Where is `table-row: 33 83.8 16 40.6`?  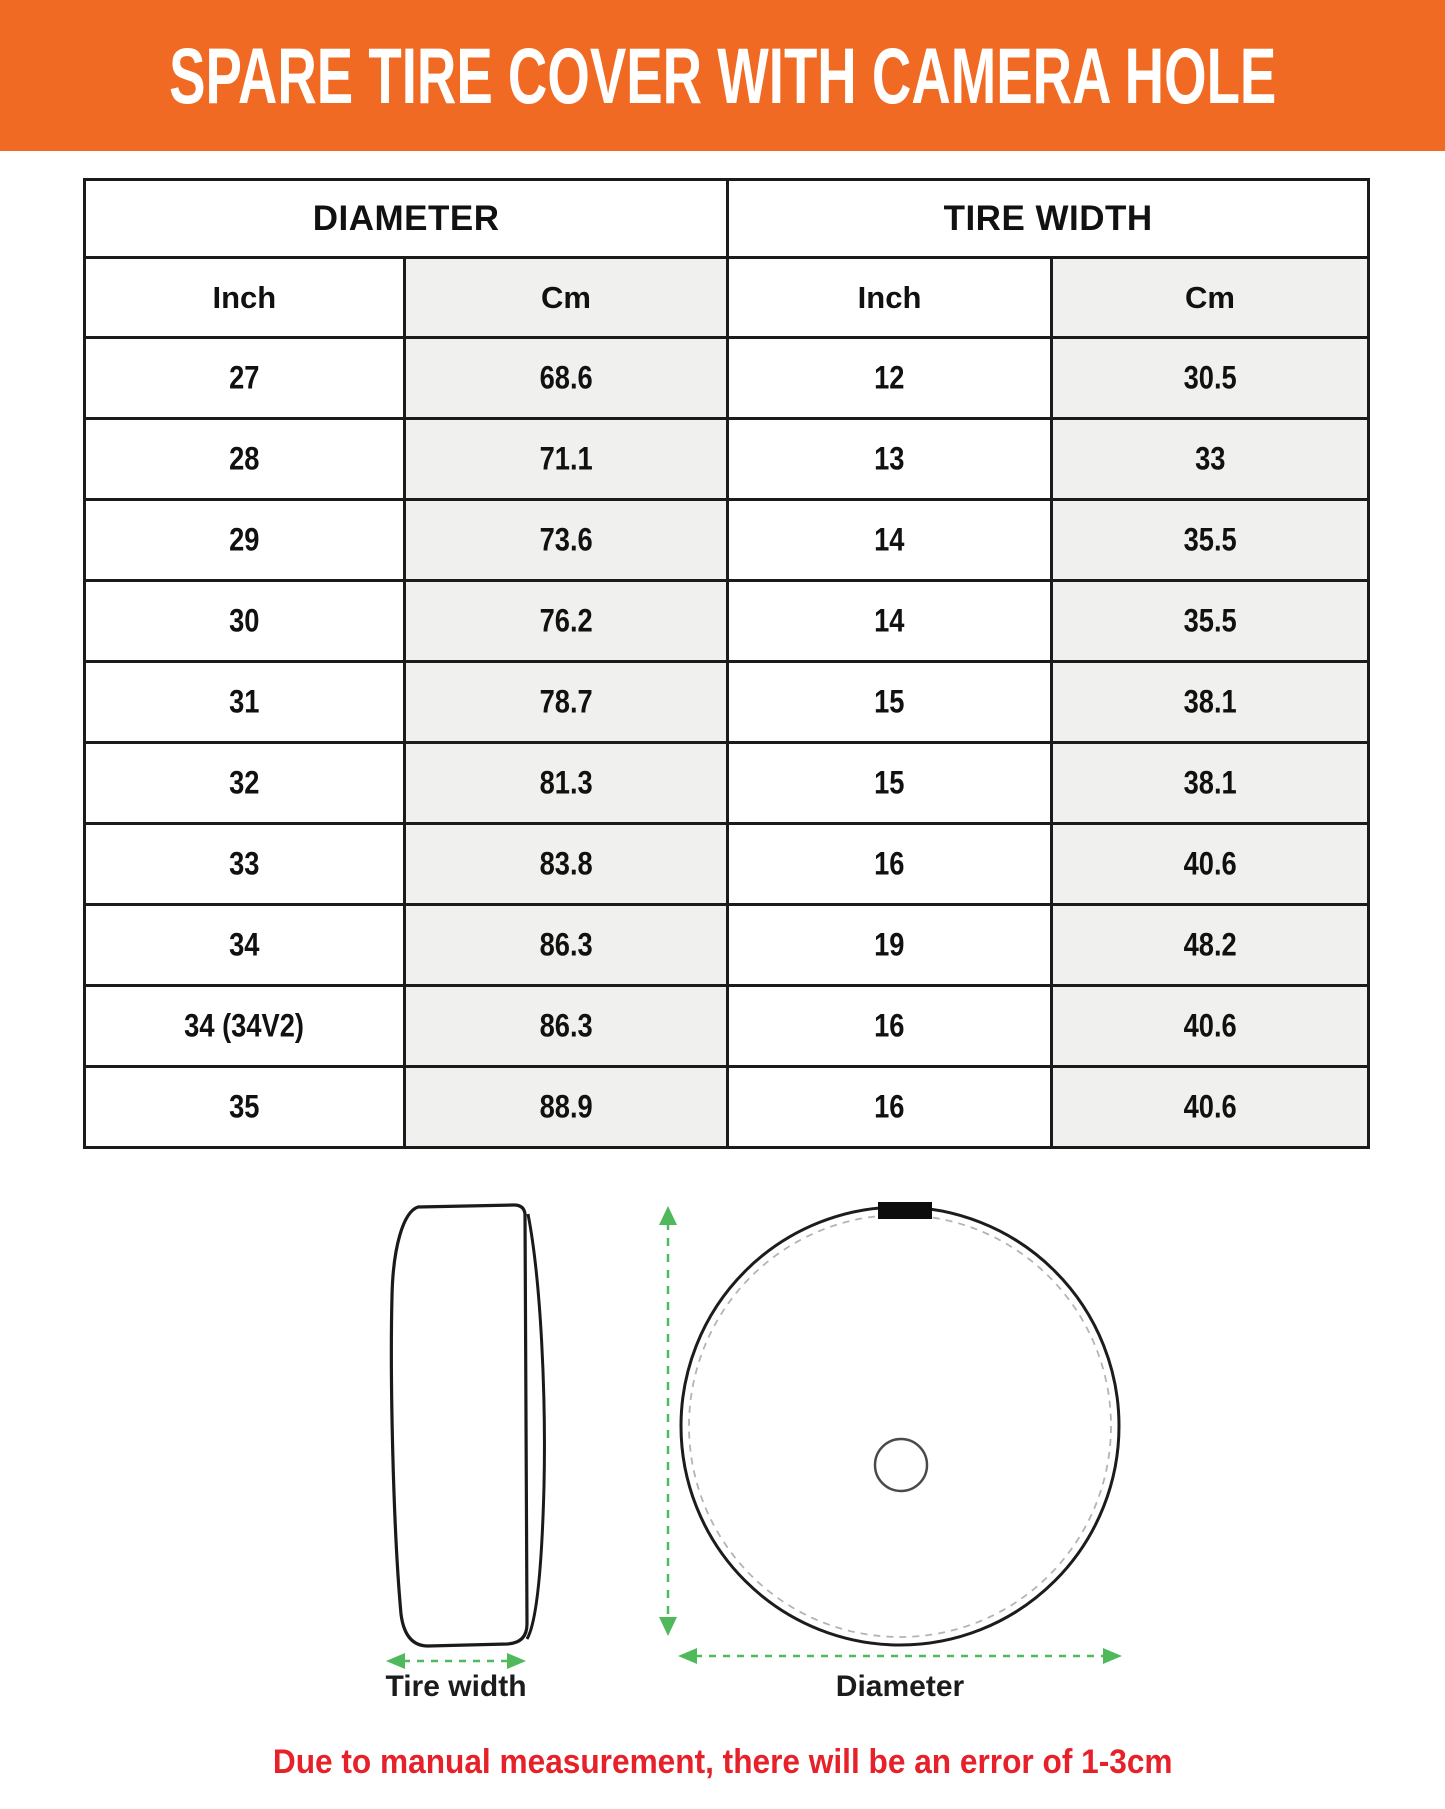 table-row: 33 83.8 16 40.6 is located at coordinates (727, 864).